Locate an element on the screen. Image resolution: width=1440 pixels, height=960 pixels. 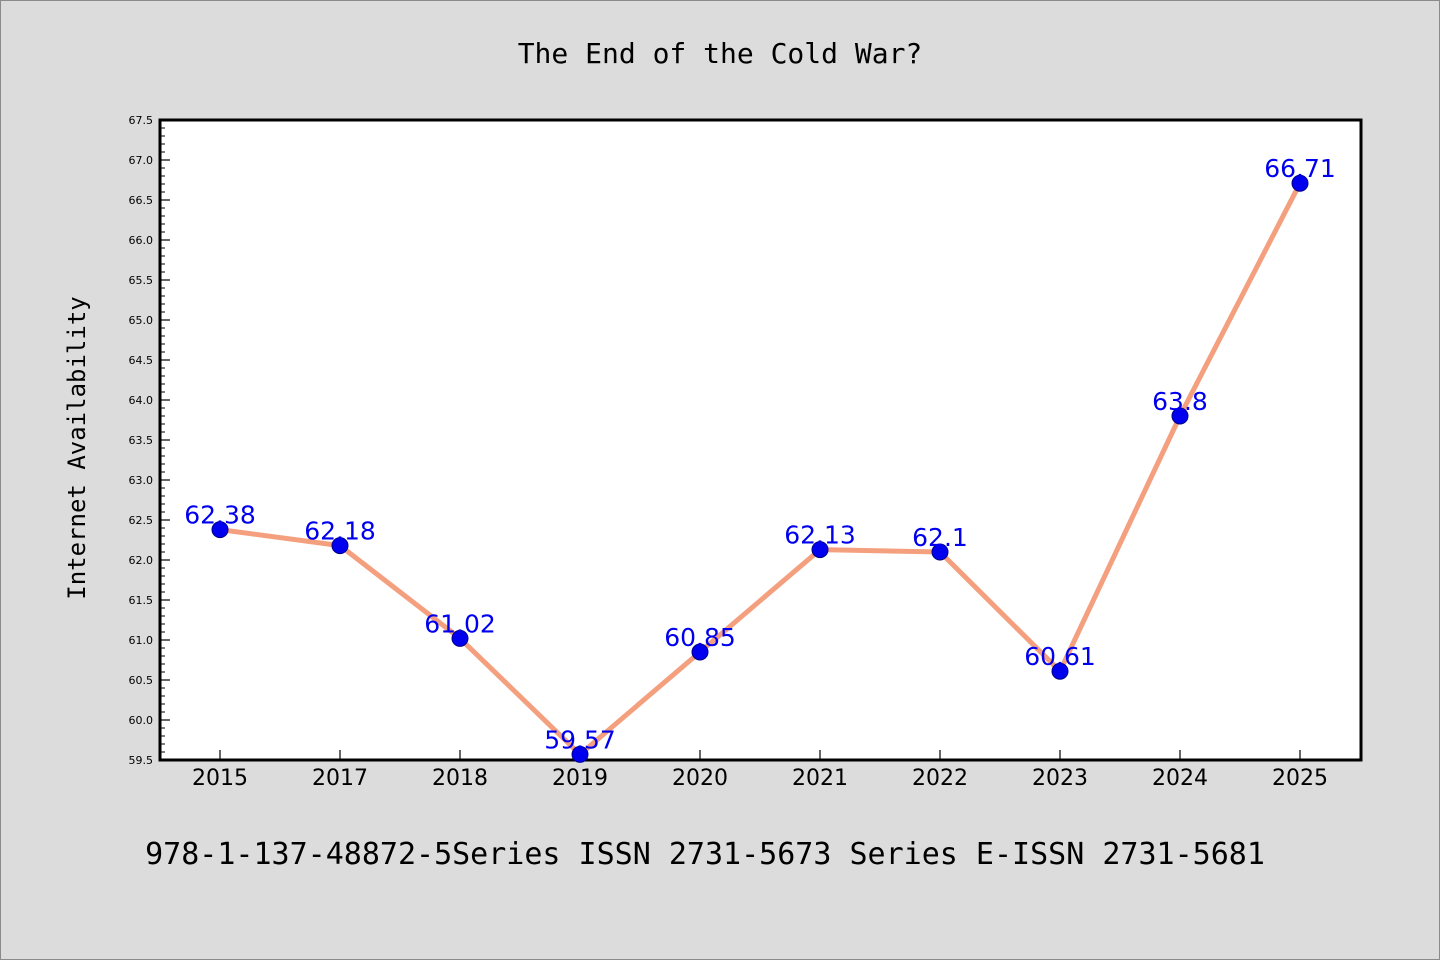
y-tick-label: 67.0 is located at coordinates (141, 160).